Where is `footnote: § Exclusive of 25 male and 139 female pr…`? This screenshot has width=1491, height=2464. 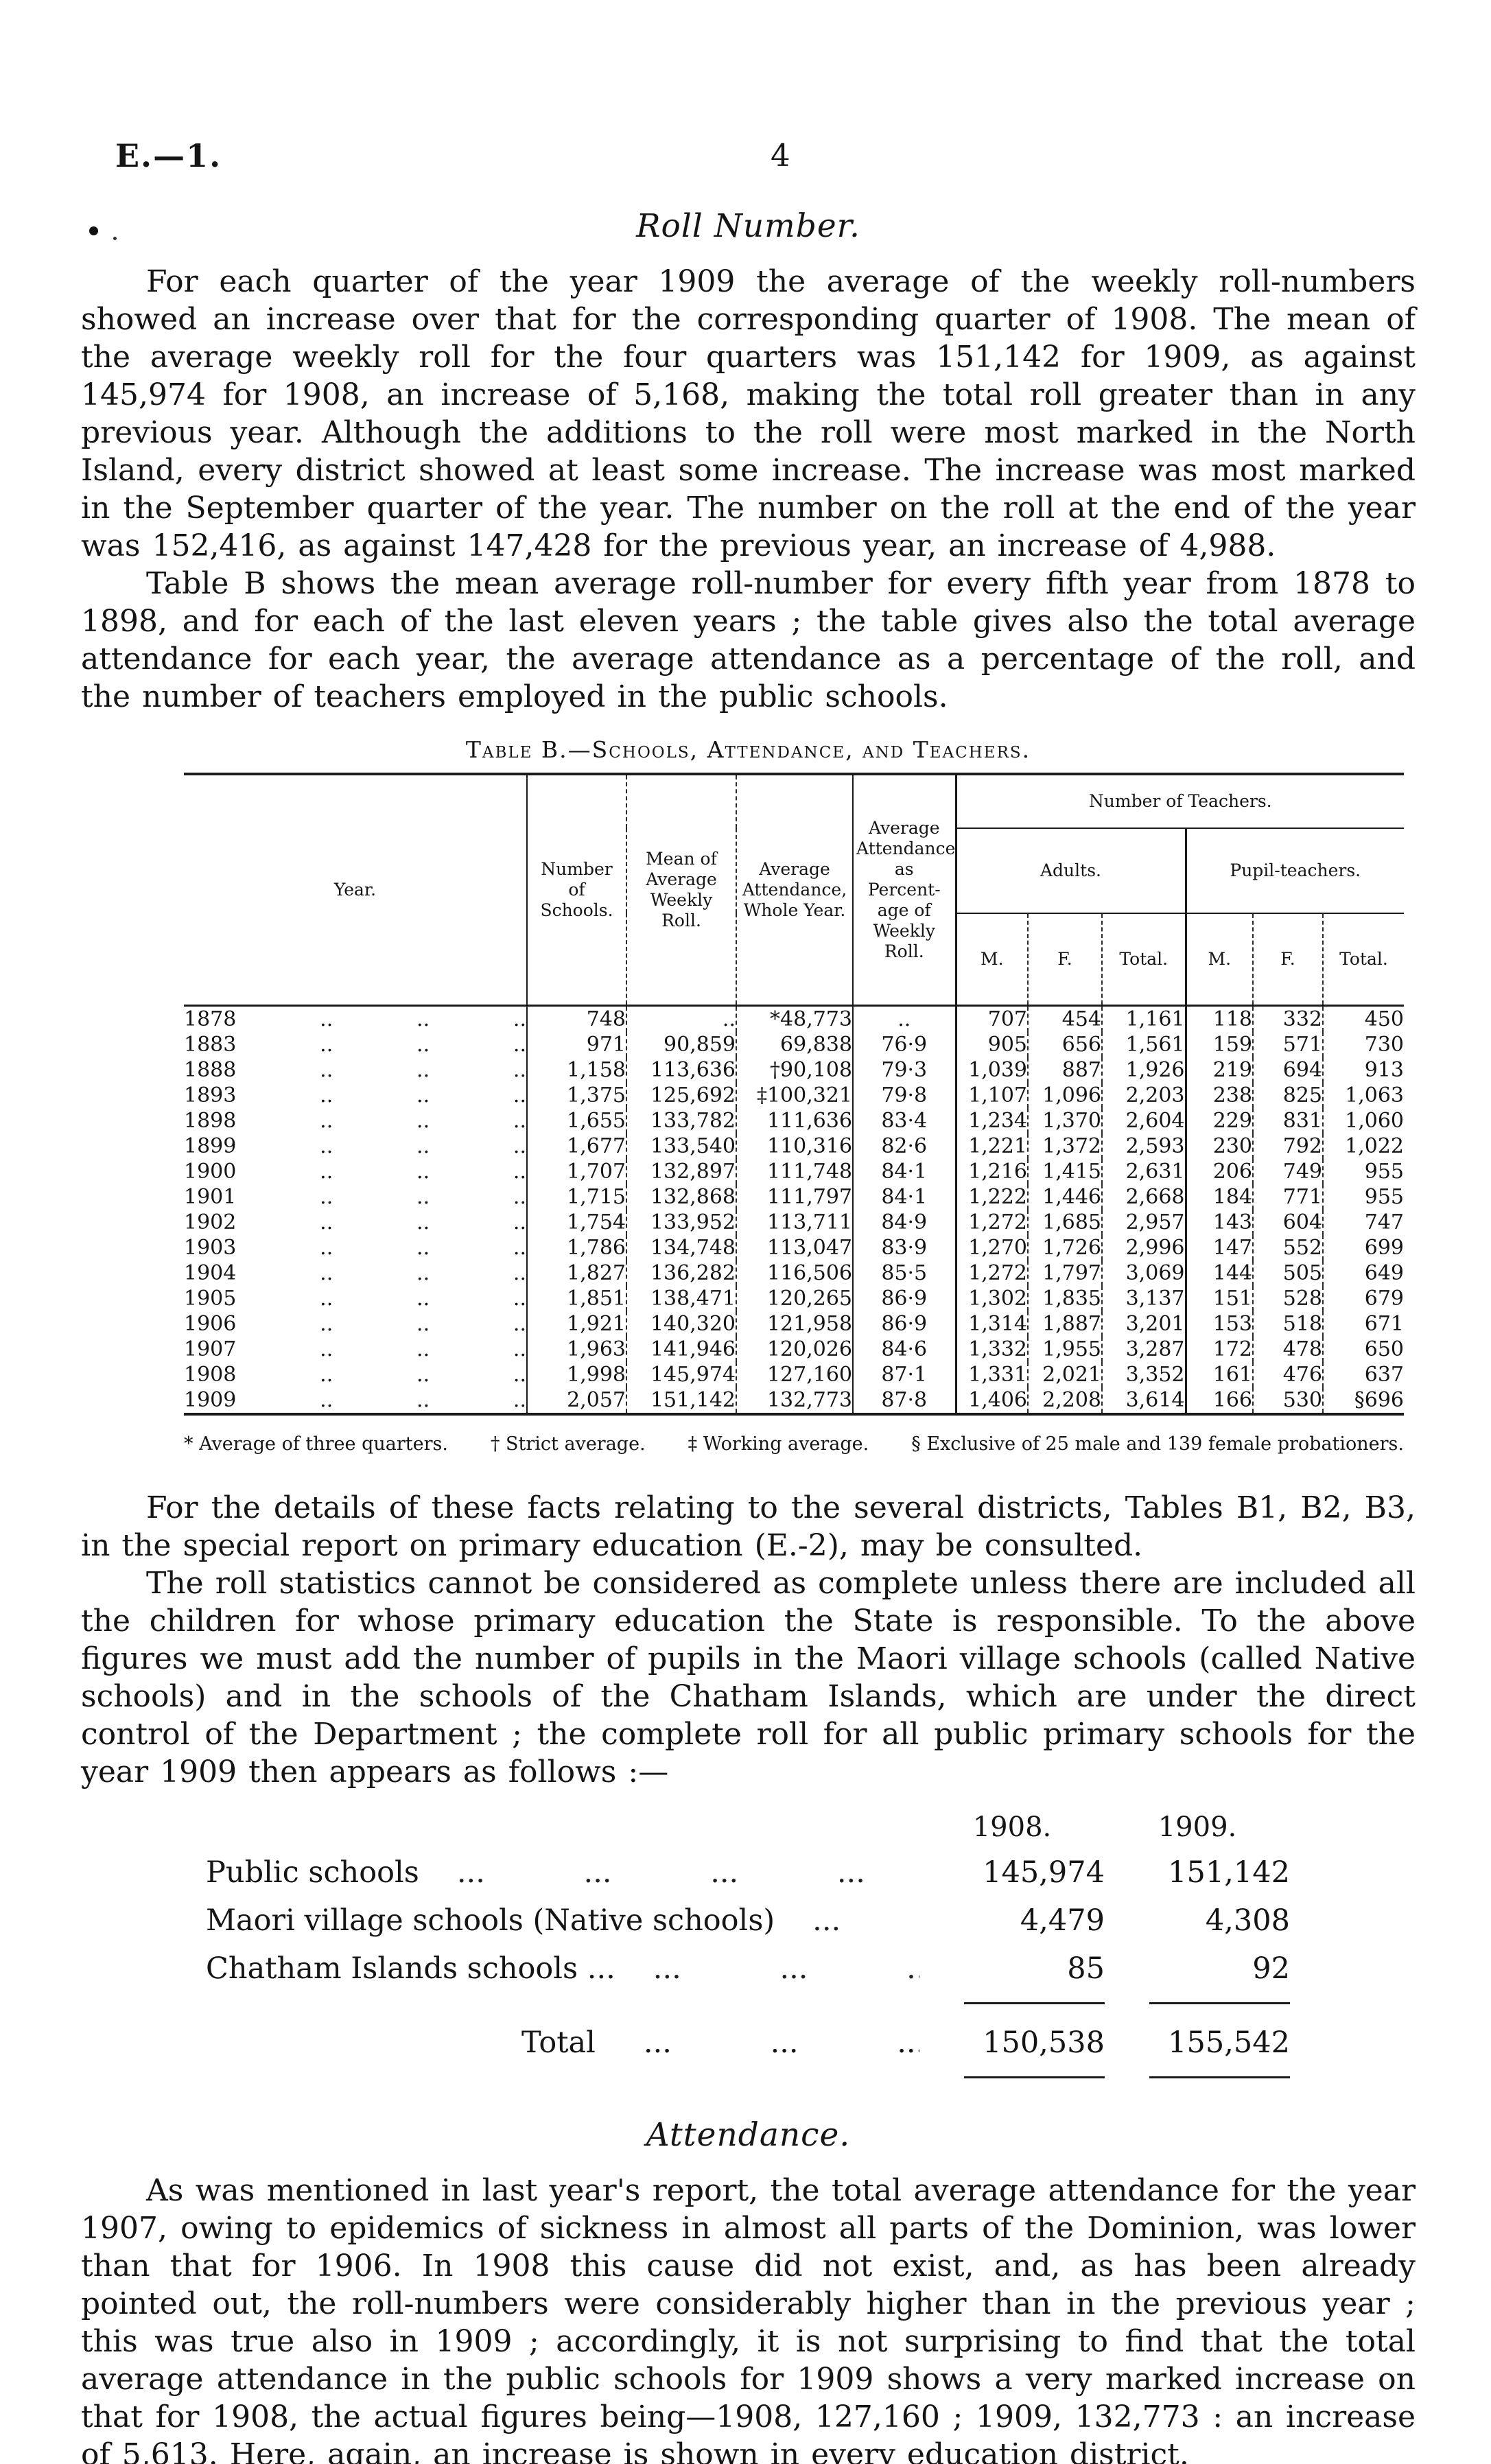
footnote: § Exclusive of 25 male and 139 female pr… is located at coordinates (1158, 1444).